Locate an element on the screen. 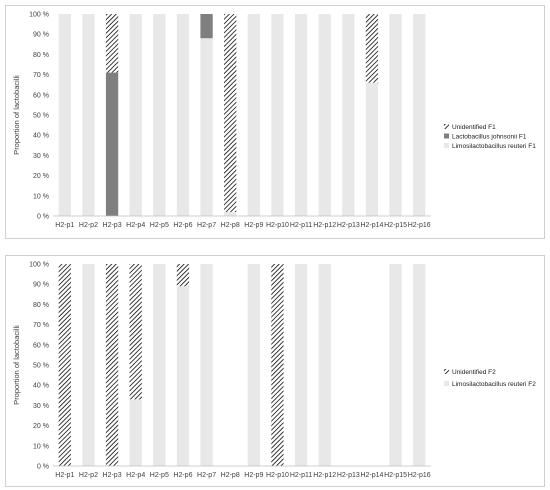 The height and width of the screenshot is (490, 550). legend-entry: Unidentified F1 is located at coordinates (474, 127).